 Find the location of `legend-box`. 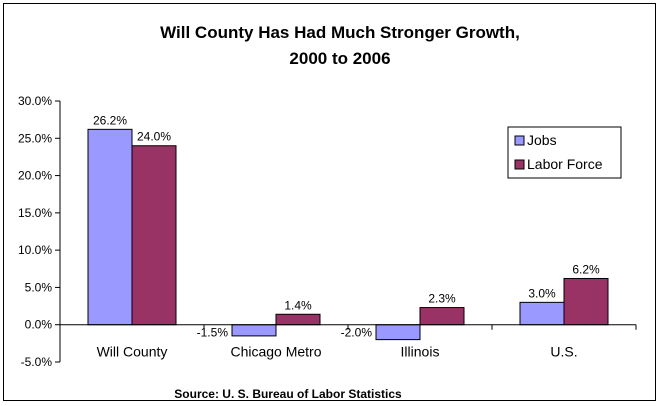

legend-box is located at coordinates (564, 152).